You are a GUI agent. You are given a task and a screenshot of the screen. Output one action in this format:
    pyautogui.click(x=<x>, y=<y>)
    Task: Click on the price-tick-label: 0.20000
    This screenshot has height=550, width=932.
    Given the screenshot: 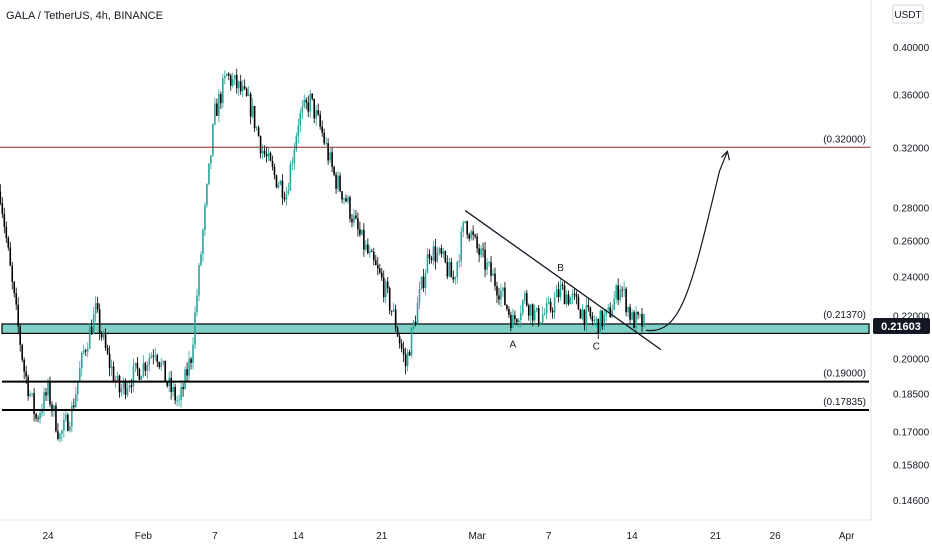 What is the action you would take?
    pyautogui.click(x=911, y=360)
    